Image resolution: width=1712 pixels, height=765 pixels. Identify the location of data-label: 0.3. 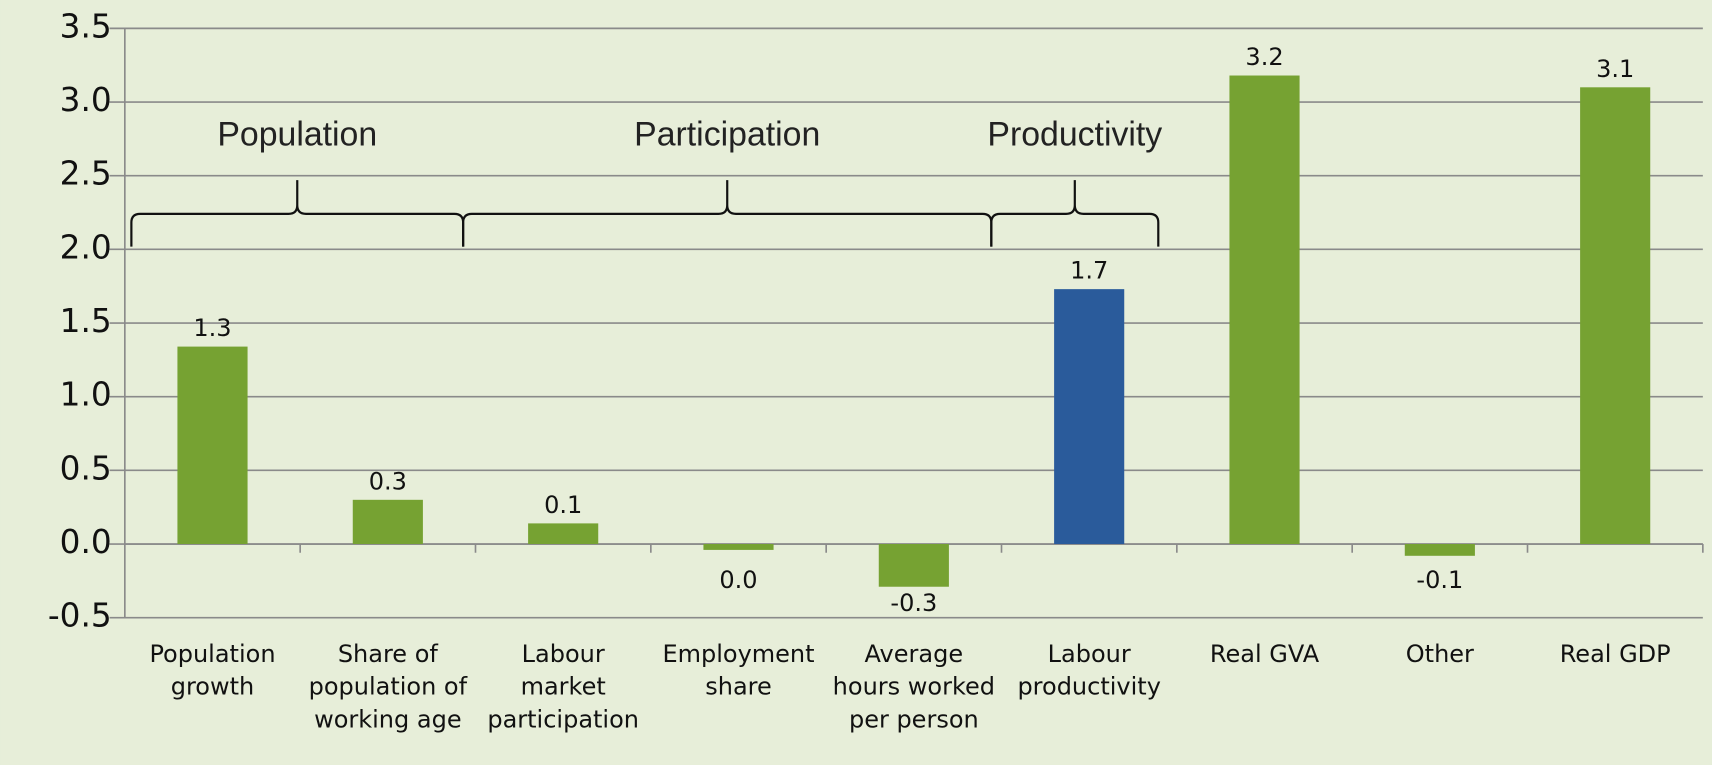
(388, 481).